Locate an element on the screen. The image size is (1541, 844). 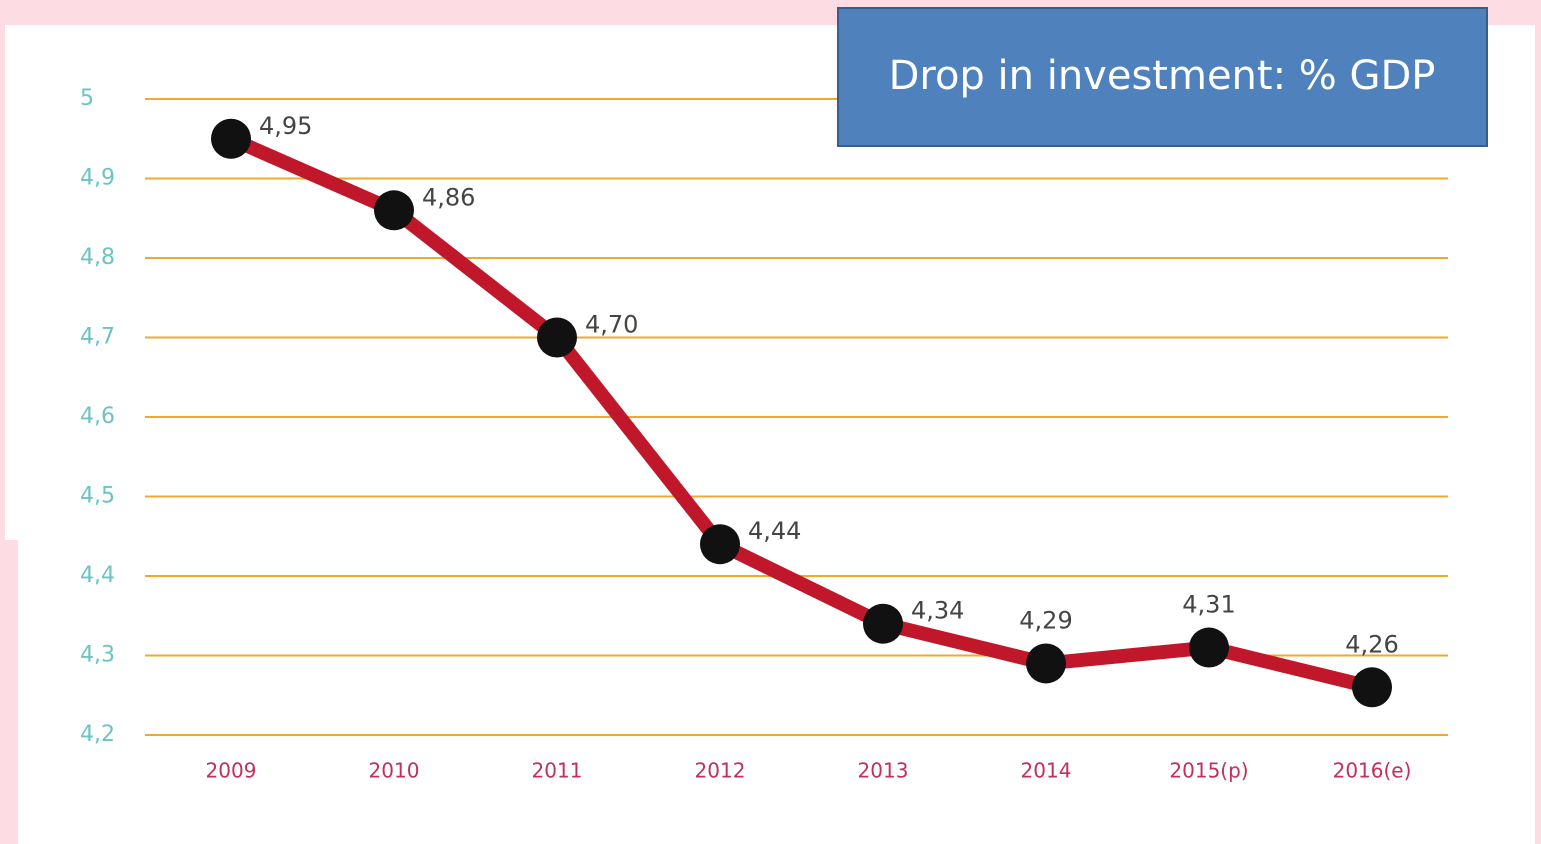
data-label: 4,86 is located at coordinates (448, 197).